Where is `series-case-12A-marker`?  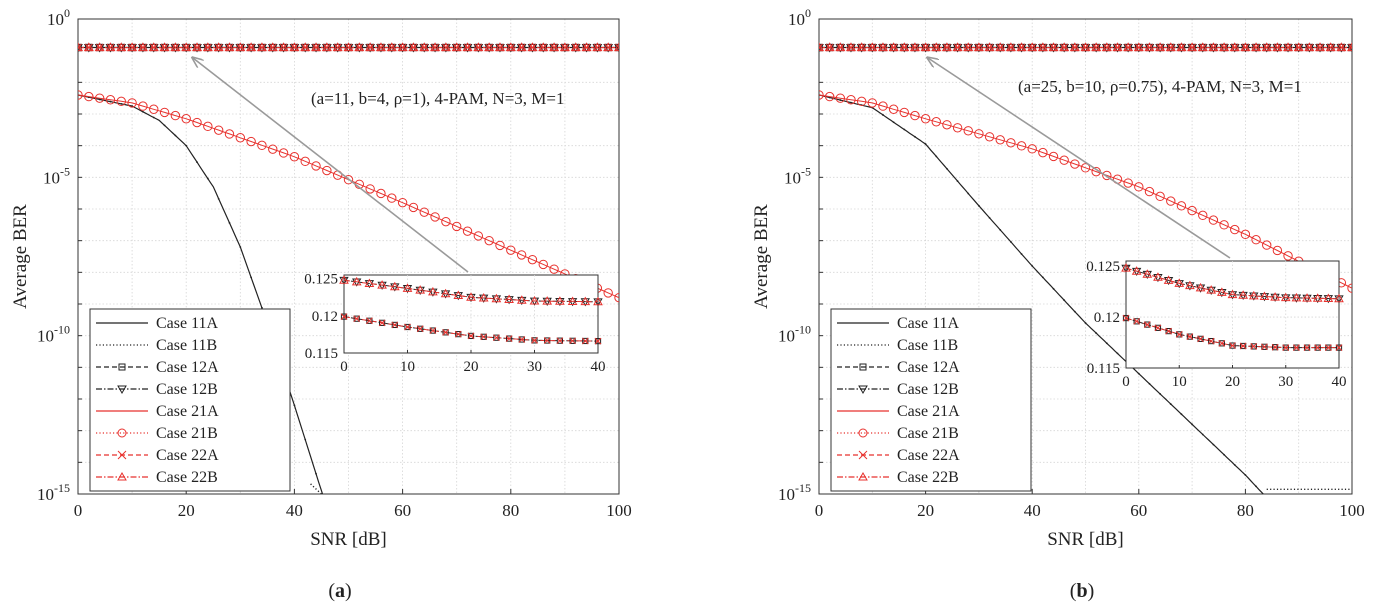 series-case-12A-marker is located at coordinates (1350, 47).